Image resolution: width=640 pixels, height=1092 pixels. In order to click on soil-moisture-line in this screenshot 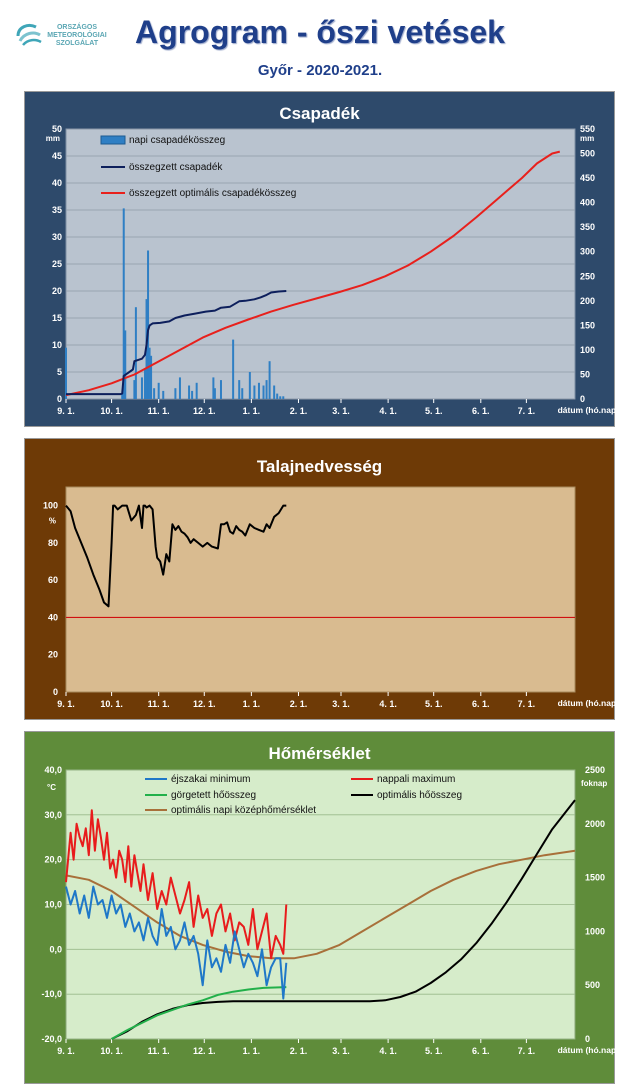, I will do `click(176, 556)`.